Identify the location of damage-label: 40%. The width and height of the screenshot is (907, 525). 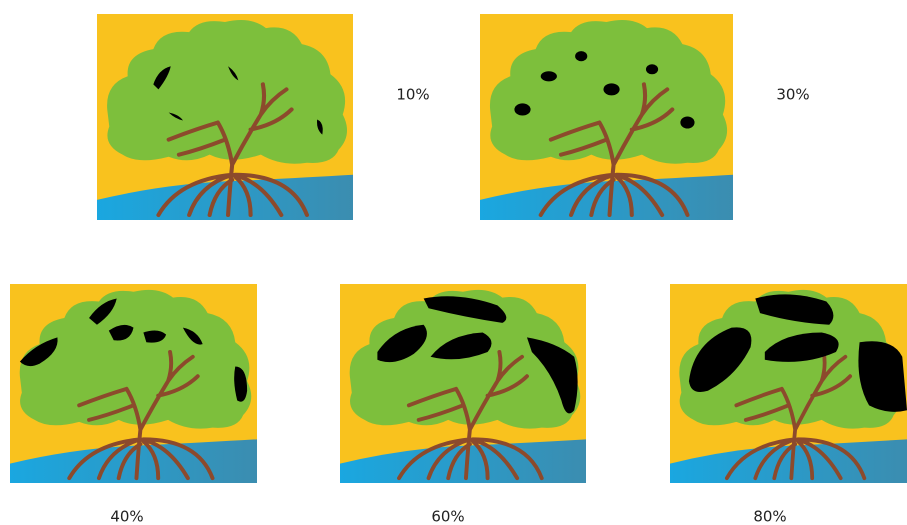
(126, 516).